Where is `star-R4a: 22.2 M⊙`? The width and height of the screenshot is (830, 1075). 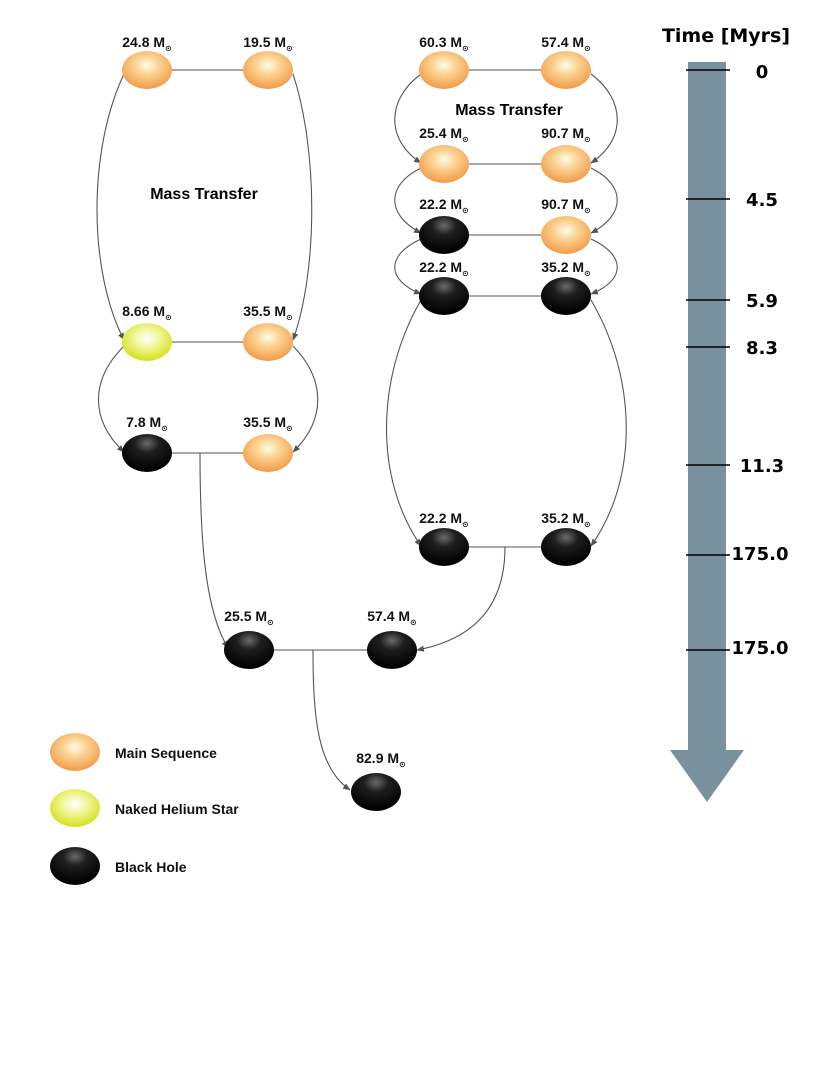 star-R4a: 22.2 M⊙ is located at coordinates (444, 287).